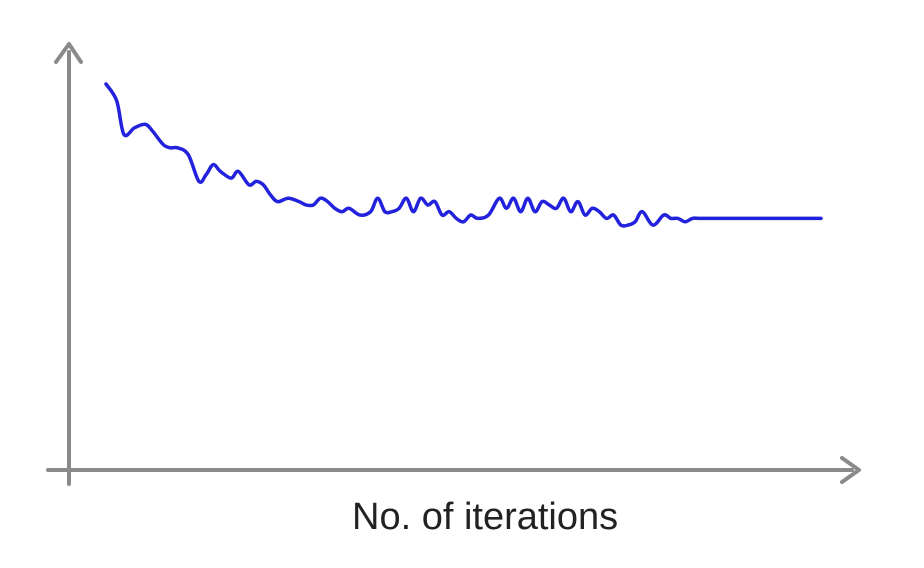 The width and height of the screenshot is (924, 568). What do you see at coordinates (68, 53) in the screenshot?
I see `y-axis-arrowhead` at bounding box center [68, 53].